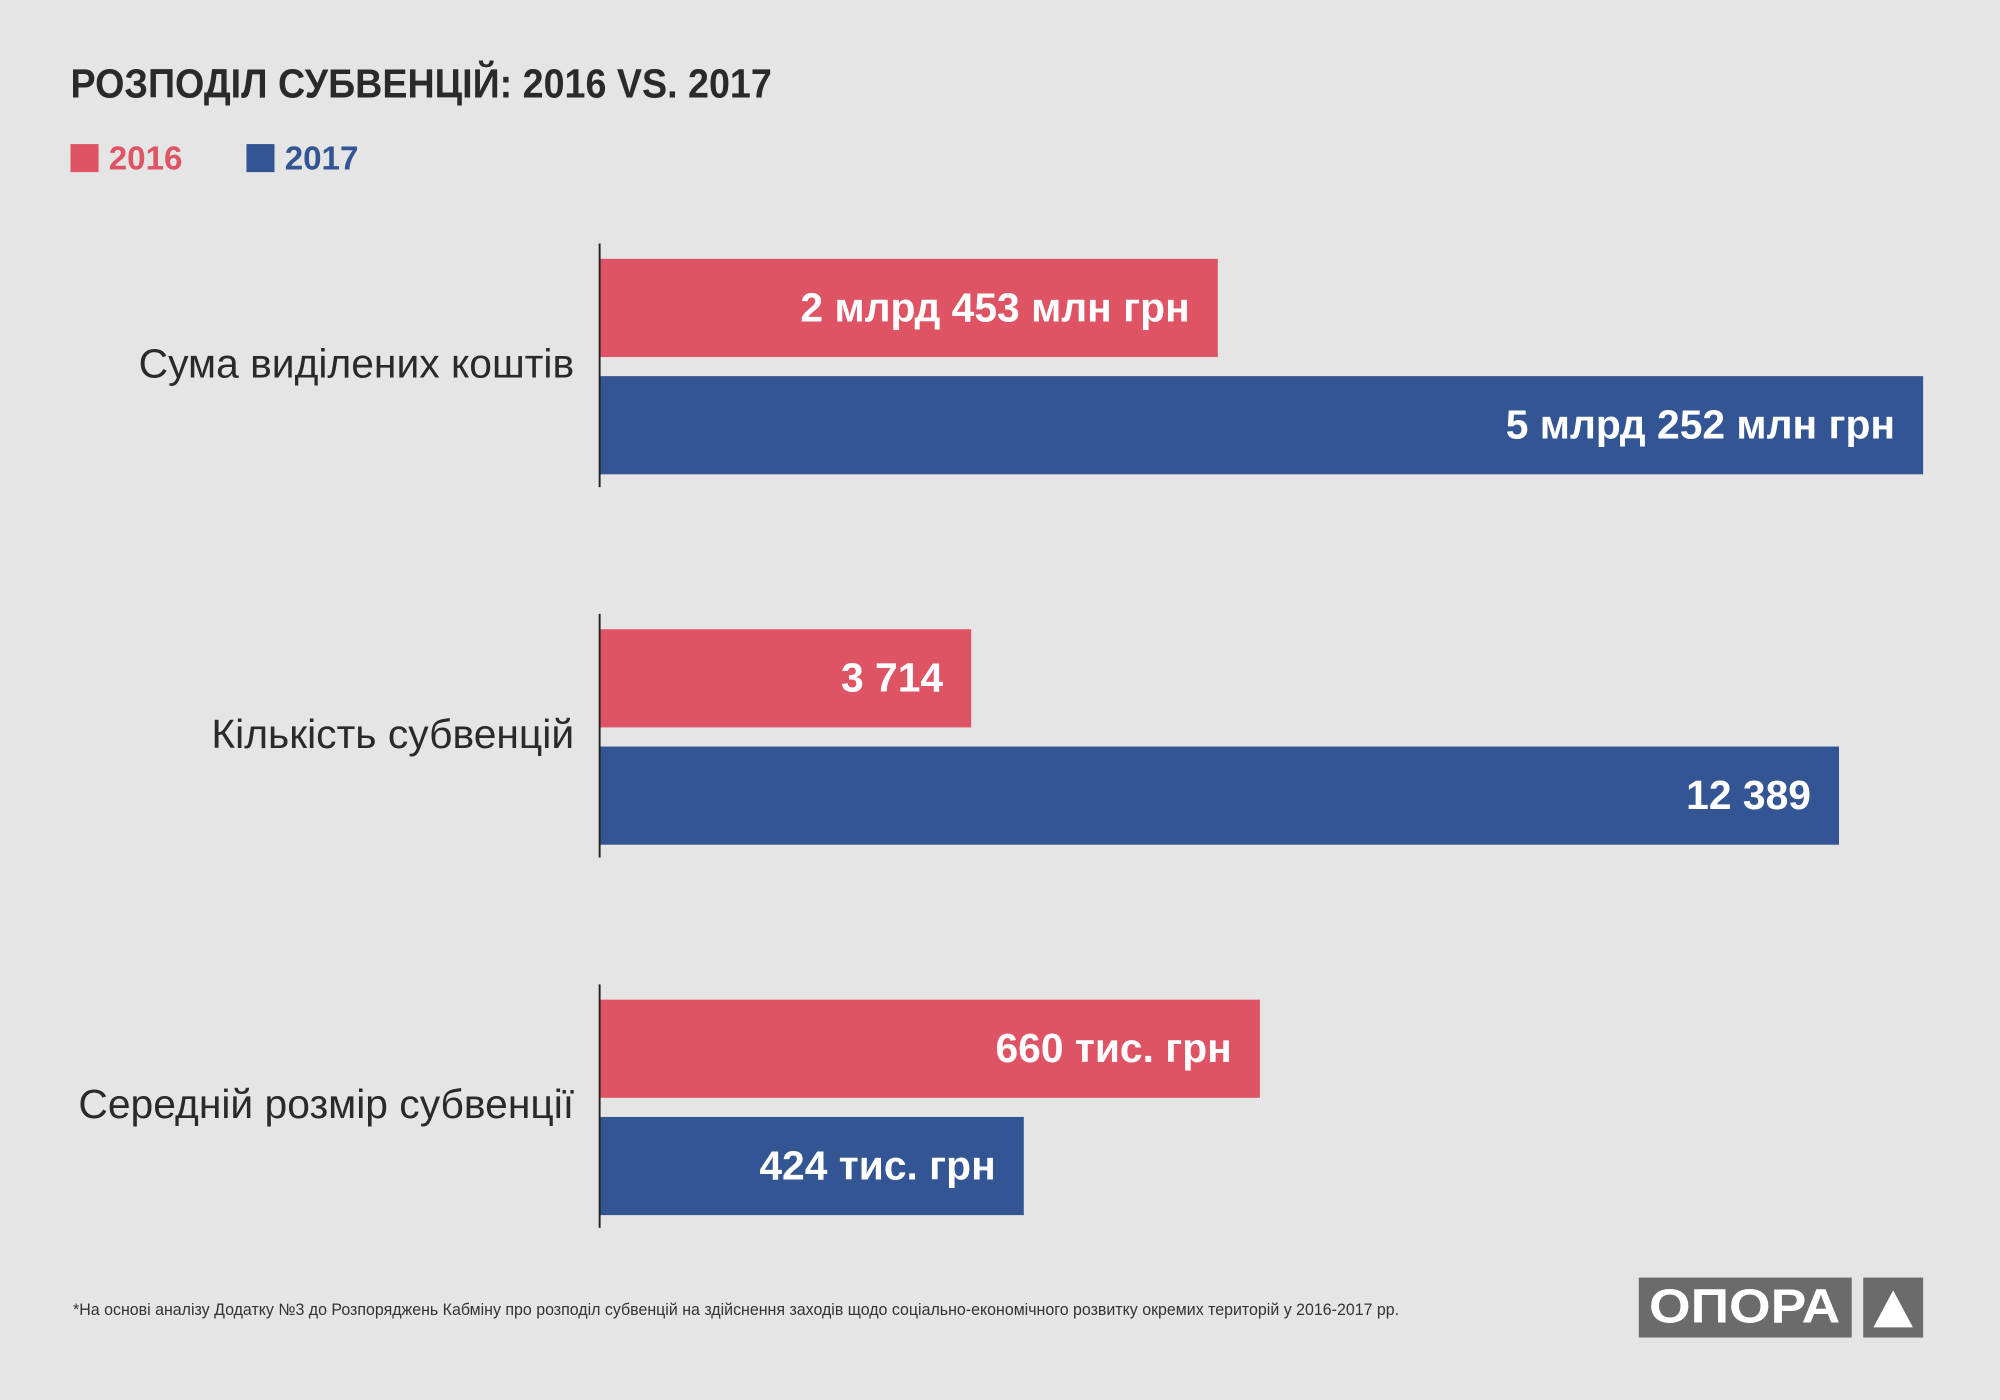  I want to click on logo-text: ОПОРА, so click(1744, 1306).